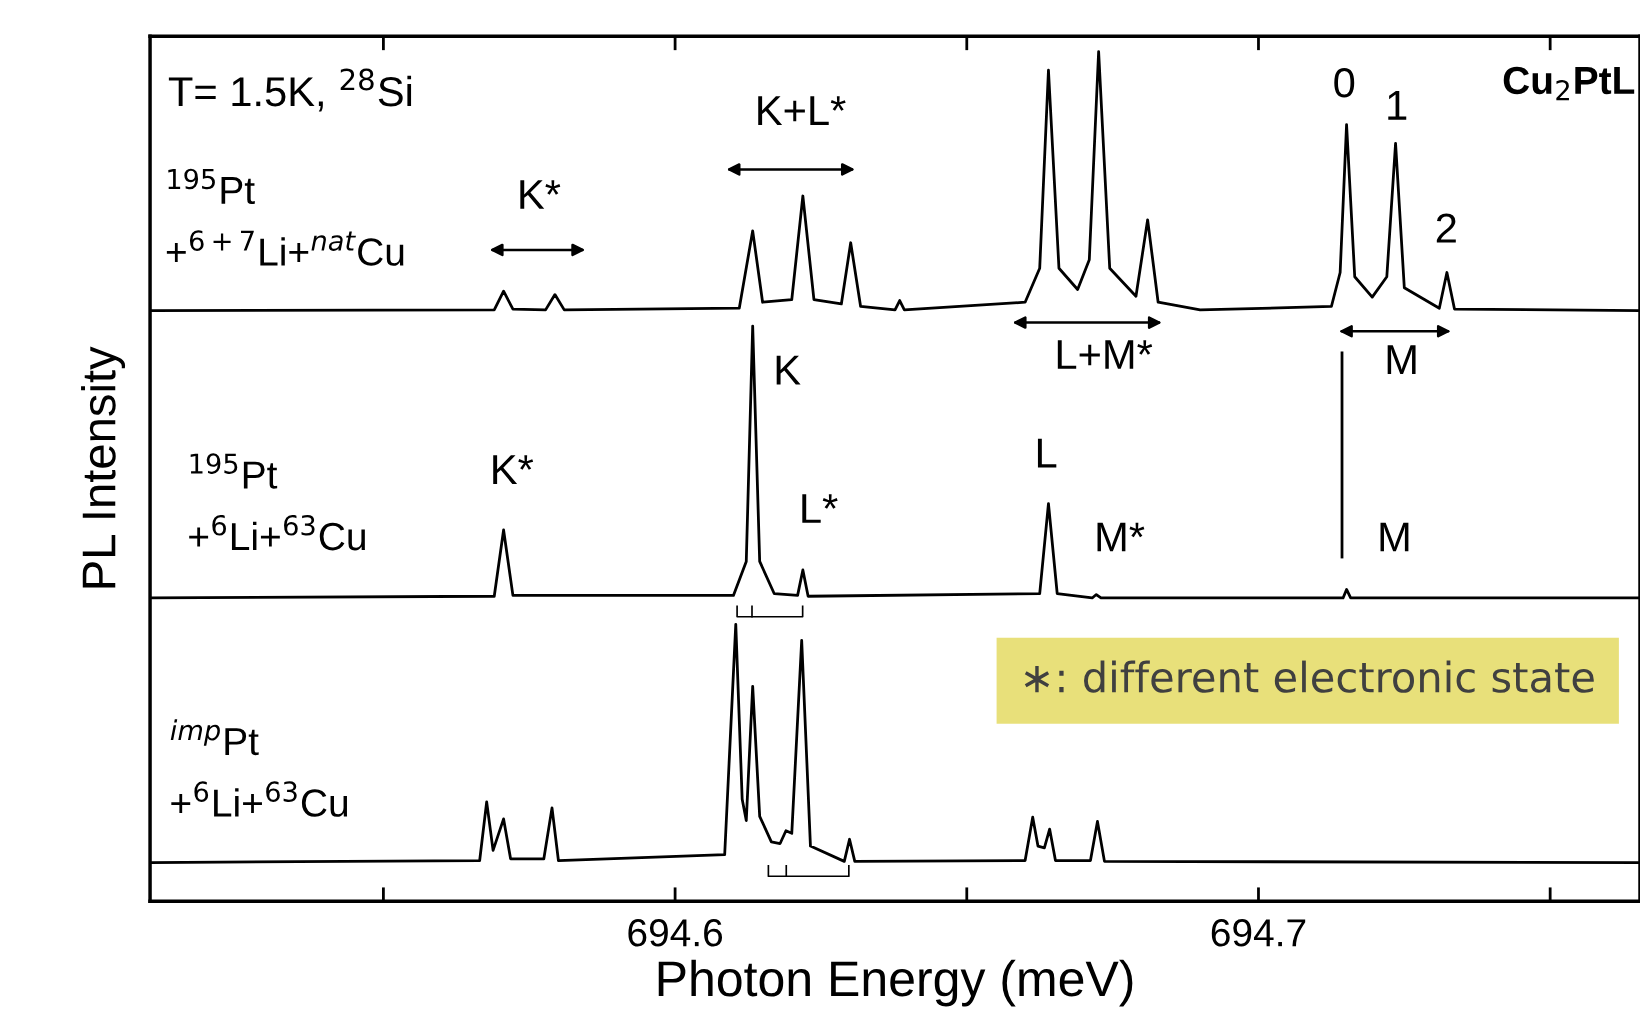 The width and height of the screenshot is (1640, 1036). What do you see at coordinates (1121, 537) in the screenshot?
I see `annotation: M*` at bounding box center [1121, 537].